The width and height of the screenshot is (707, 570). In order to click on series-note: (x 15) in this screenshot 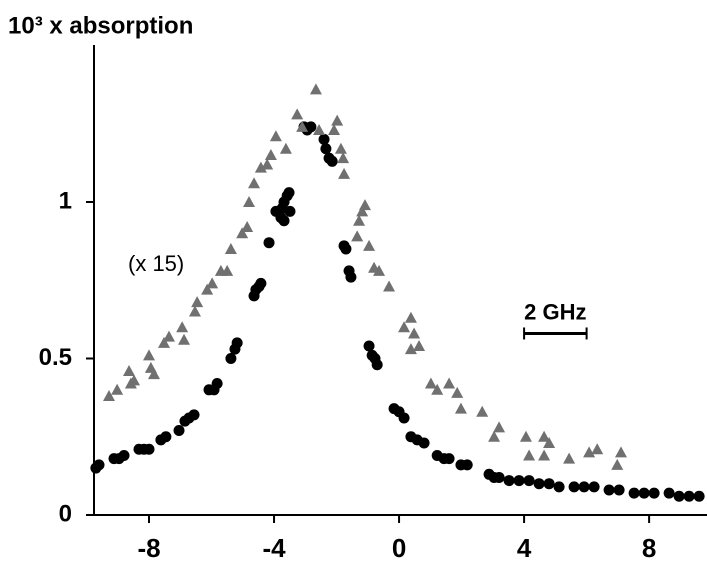, I will do `click(156, 263)`.